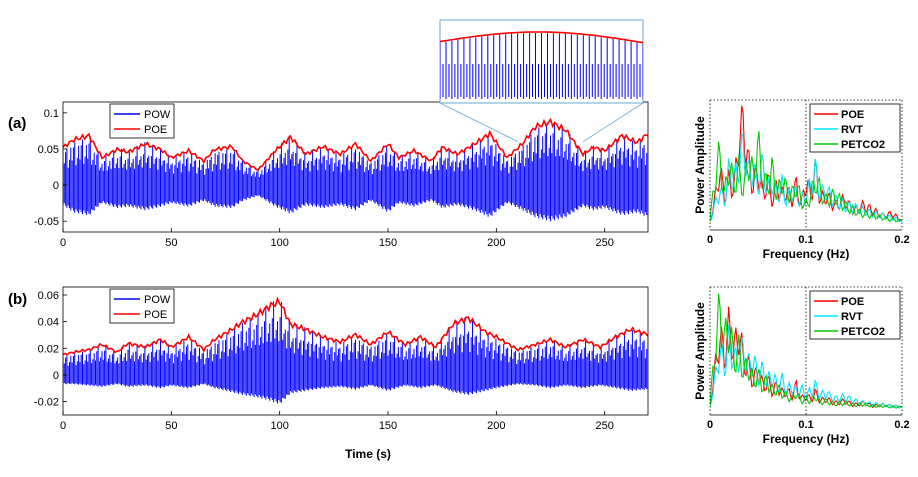 The height and width of the screenshot is (477, 918). Describe the element at coordinates (368, 454) in the screenshot. I see `time-xlabel: Time (s)` at that location.